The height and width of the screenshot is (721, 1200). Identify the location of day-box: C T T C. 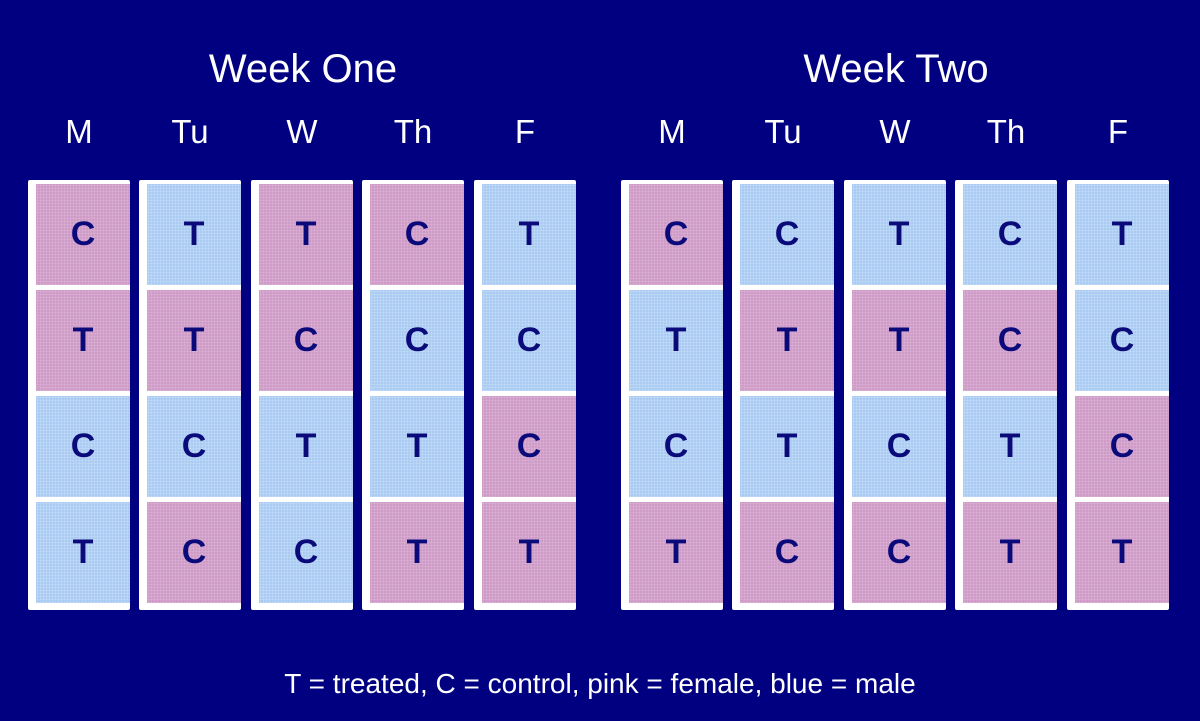
(783, 395).